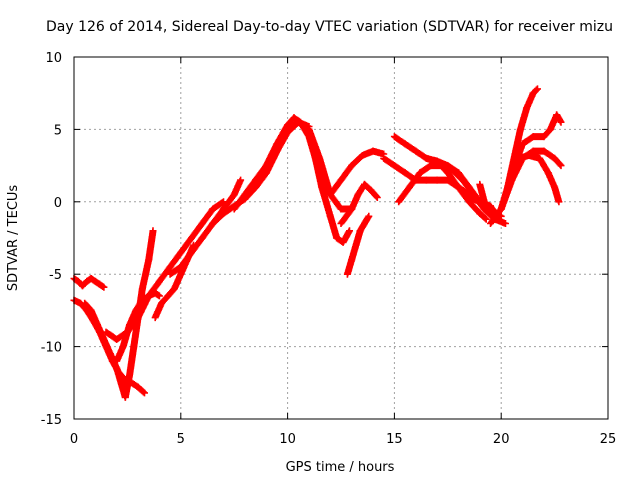 The width and height of the screenshot is (640, 480). I want to click on y-axis-label: SDTVAR / TECUs, so click(13, 238).